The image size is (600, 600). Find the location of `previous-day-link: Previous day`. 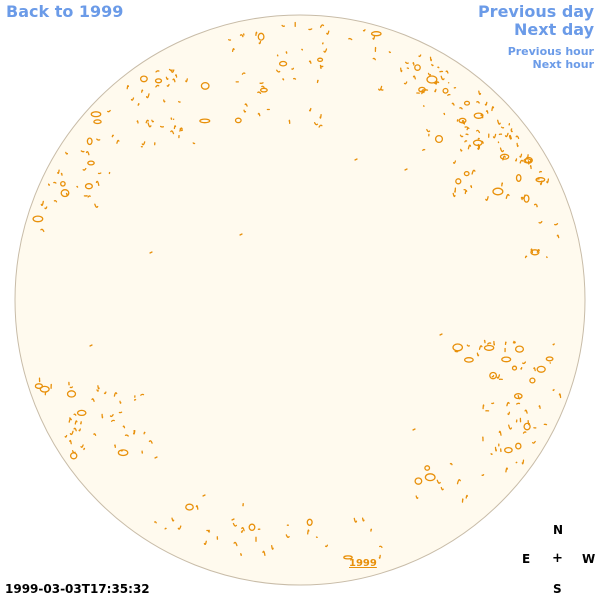

previous-day-link: Previous day is located at coordinates (535, 11).